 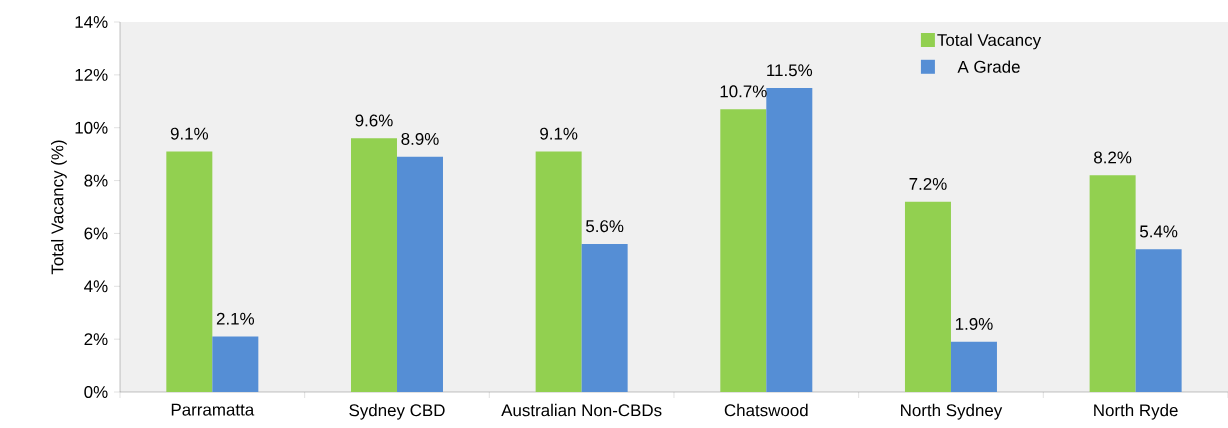 I want to click on y-tick-label: 2%, so click(x=96, y=339).